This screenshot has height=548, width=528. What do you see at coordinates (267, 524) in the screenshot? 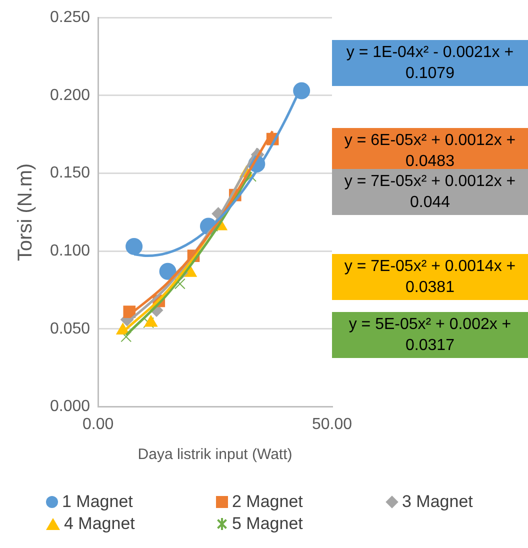
I see `legend-label: 5 Magnet` at bounding box center [267, 524].